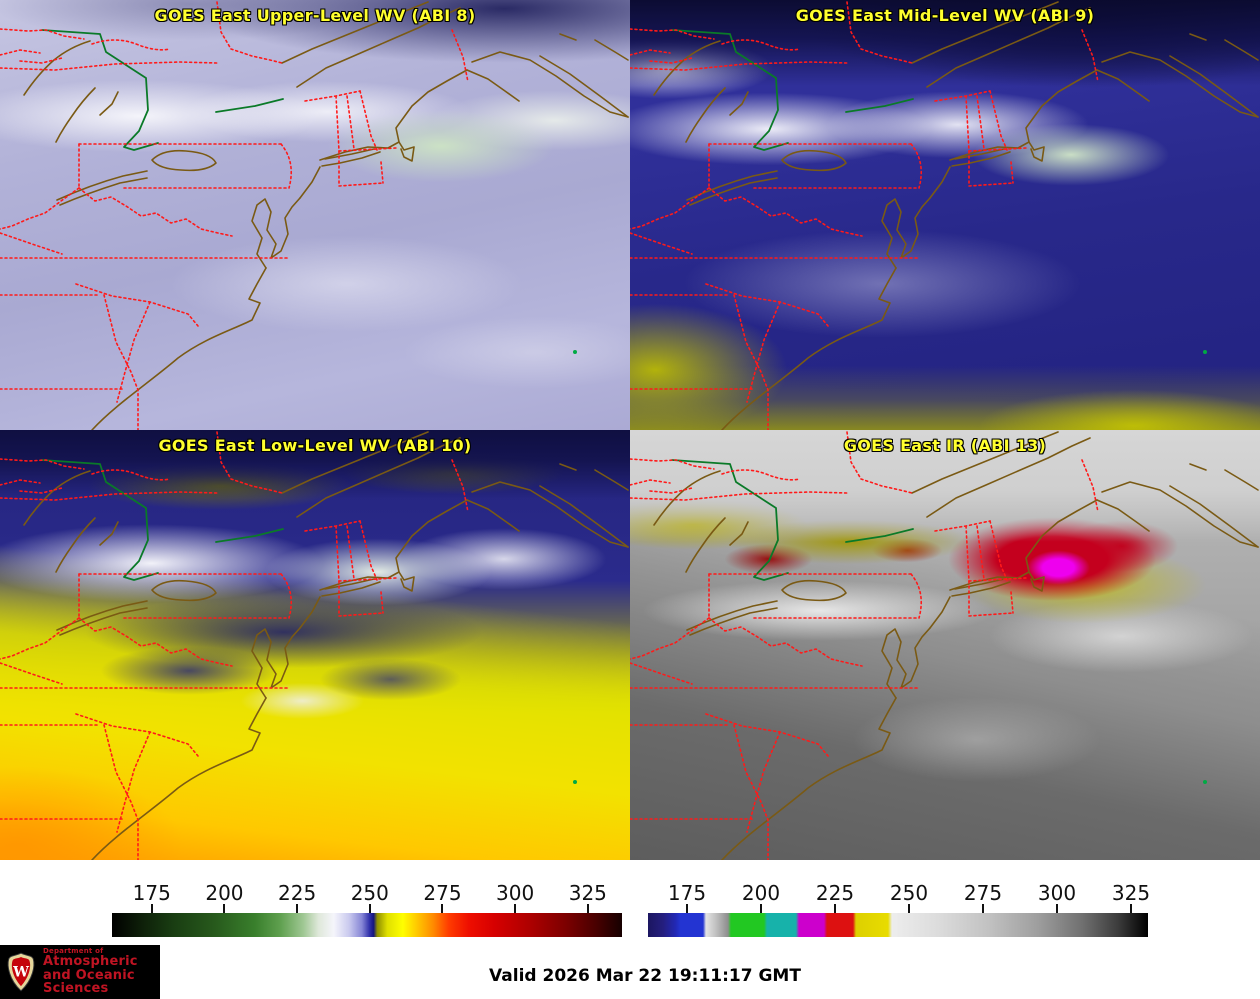  What do you see at coordinates (369, 893) in the screenshot?
I see `wv-tick-label: 250` at bounding box center [369, 893].